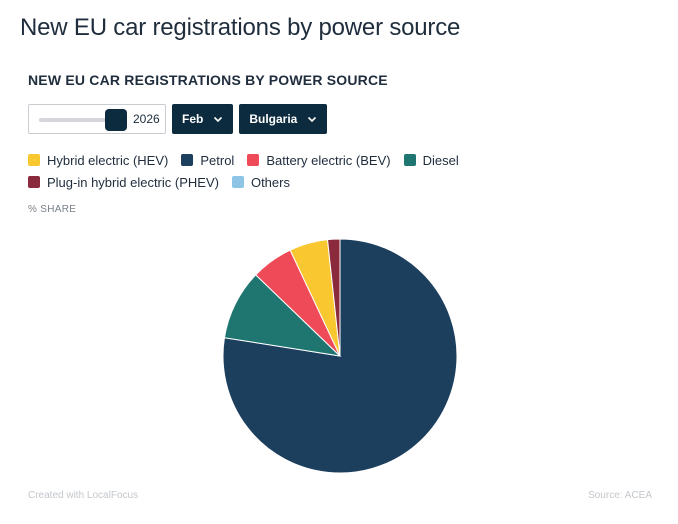  Describe the element at coordinates (270, 182) in the screenshot. I see `legend-label: Others` at that location.